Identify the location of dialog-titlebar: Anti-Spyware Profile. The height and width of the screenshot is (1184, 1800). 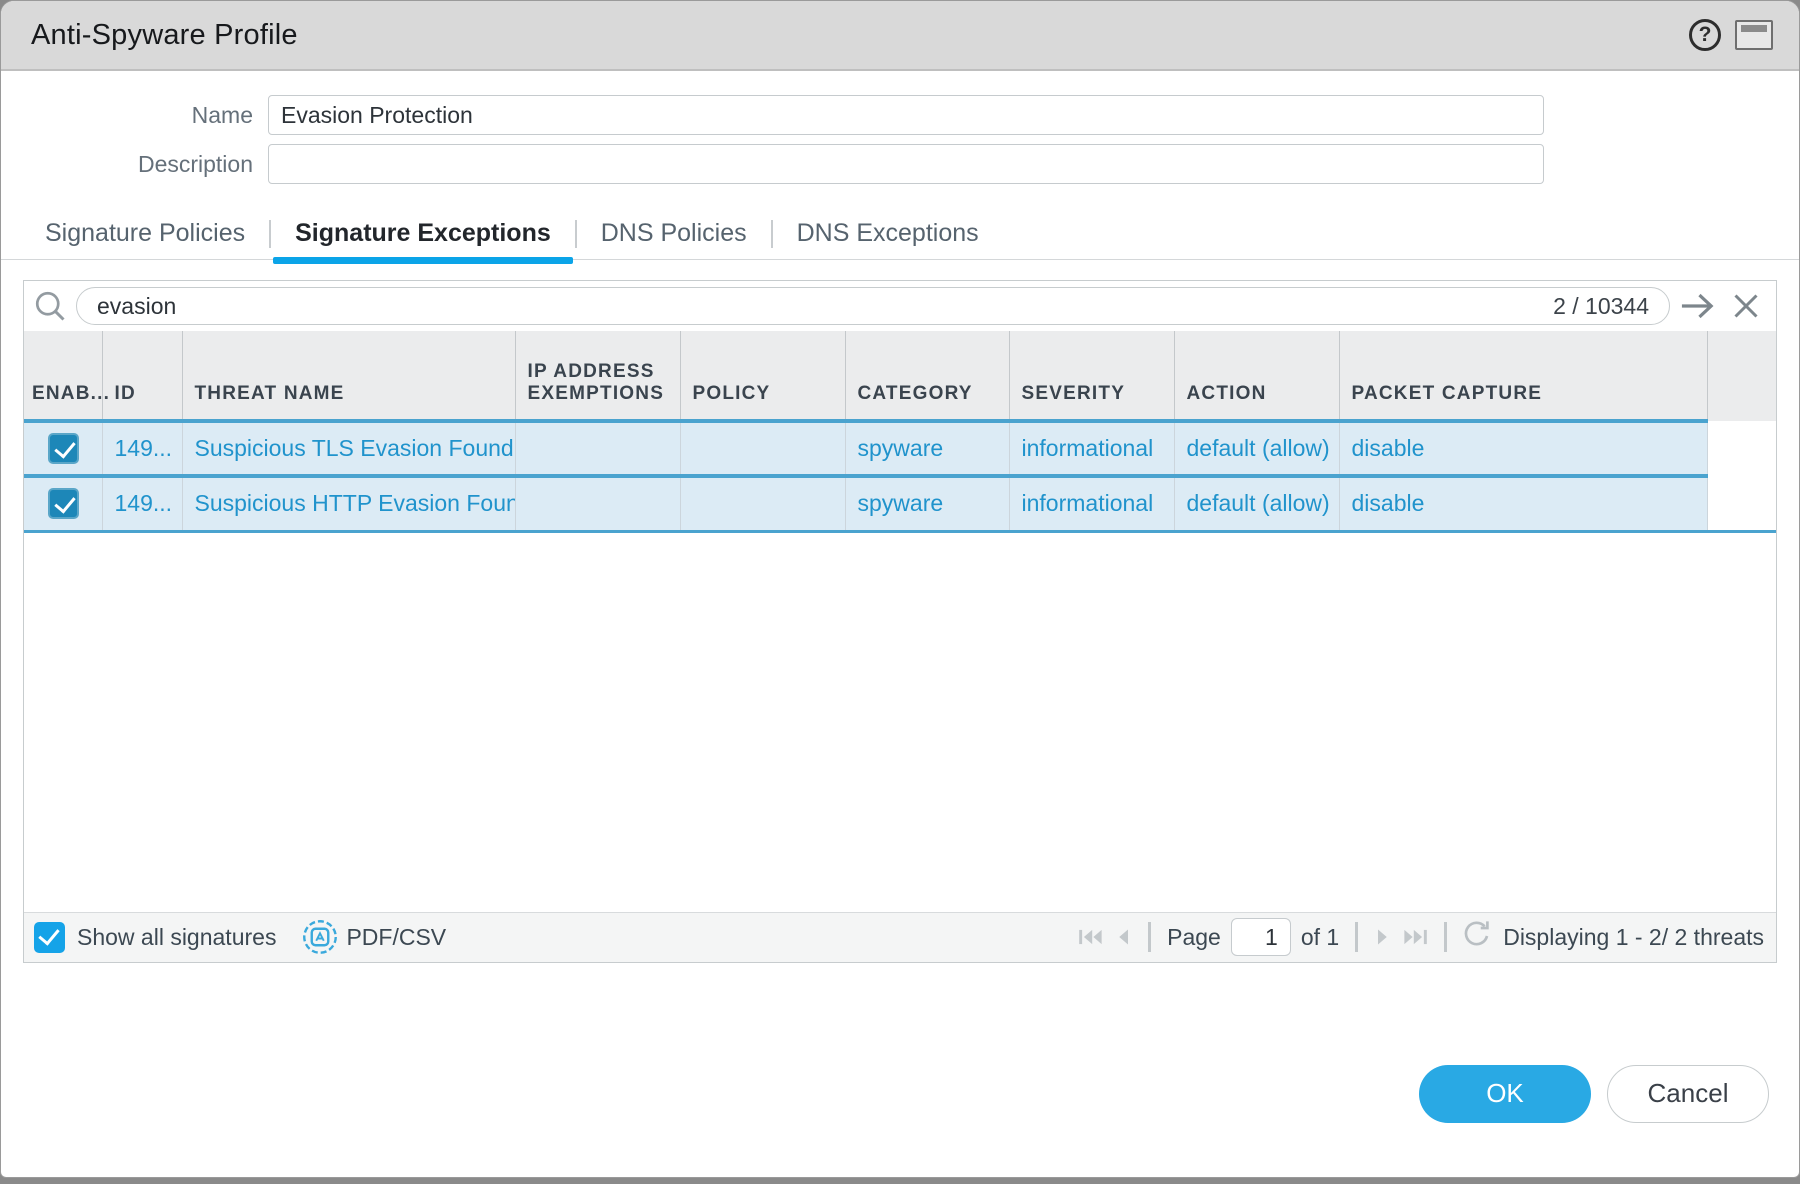
(900, 36).